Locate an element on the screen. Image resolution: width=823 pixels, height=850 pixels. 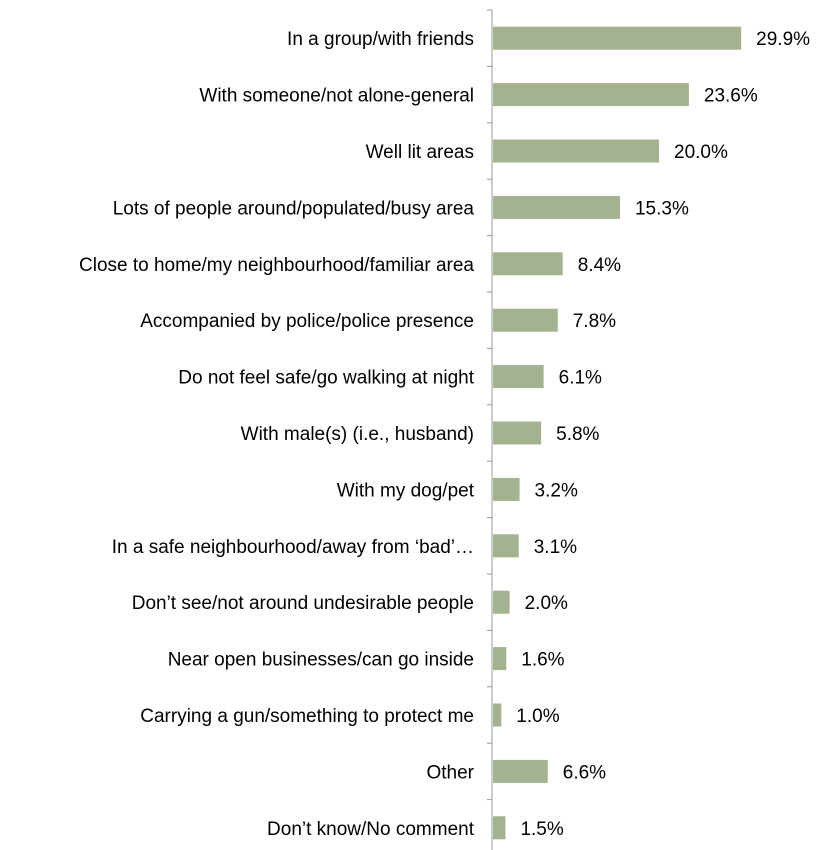
category-axis is located at coordinates (490, 429).